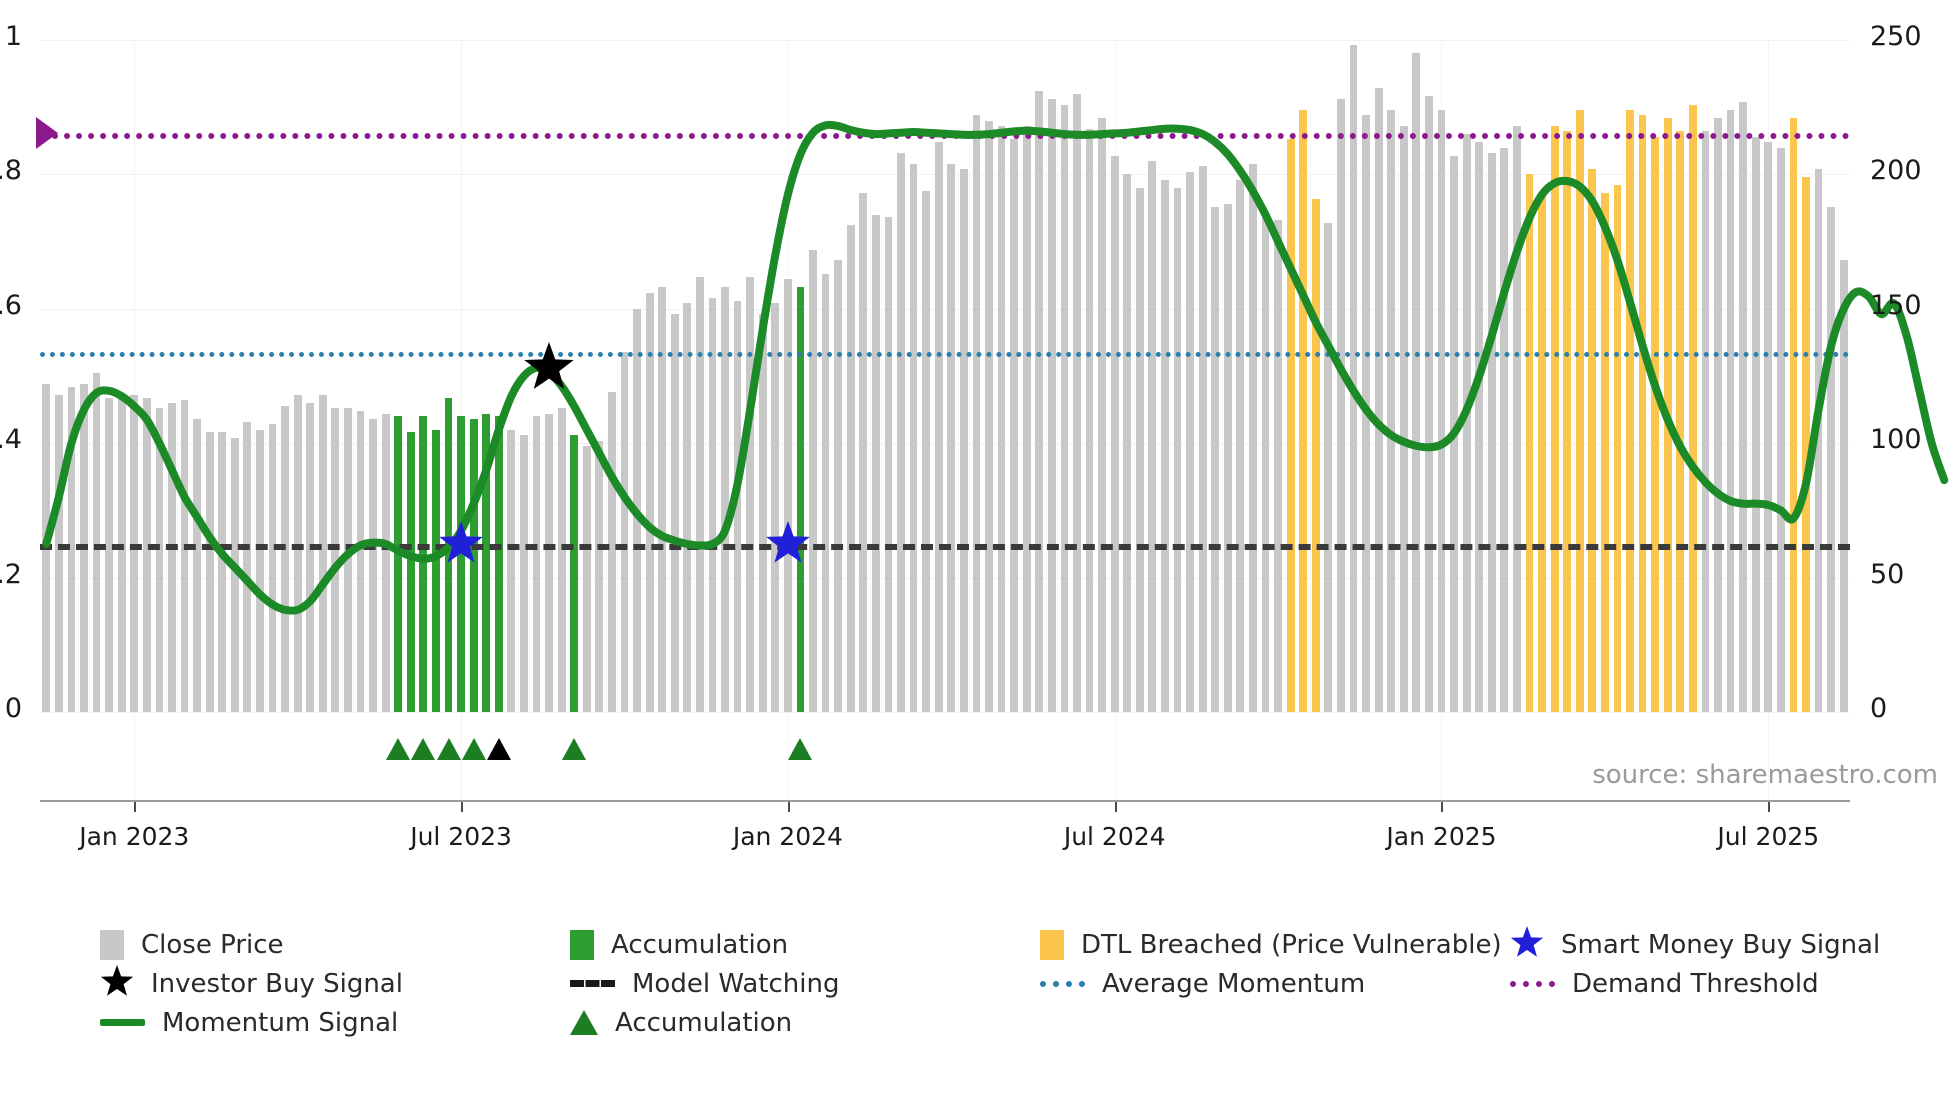 The height and width of the screenshot is (1102, 1960). I want to click on x-axis-tick-label: Jan 2025, so click(1441, 836).